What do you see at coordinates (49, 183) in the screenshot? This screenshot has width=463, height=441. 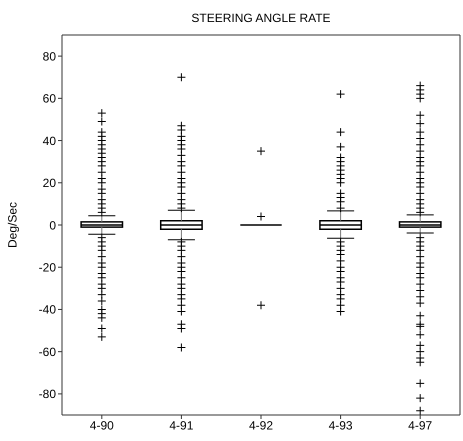 I see `y-tick-label: 20` at bounding box center [49, 183].